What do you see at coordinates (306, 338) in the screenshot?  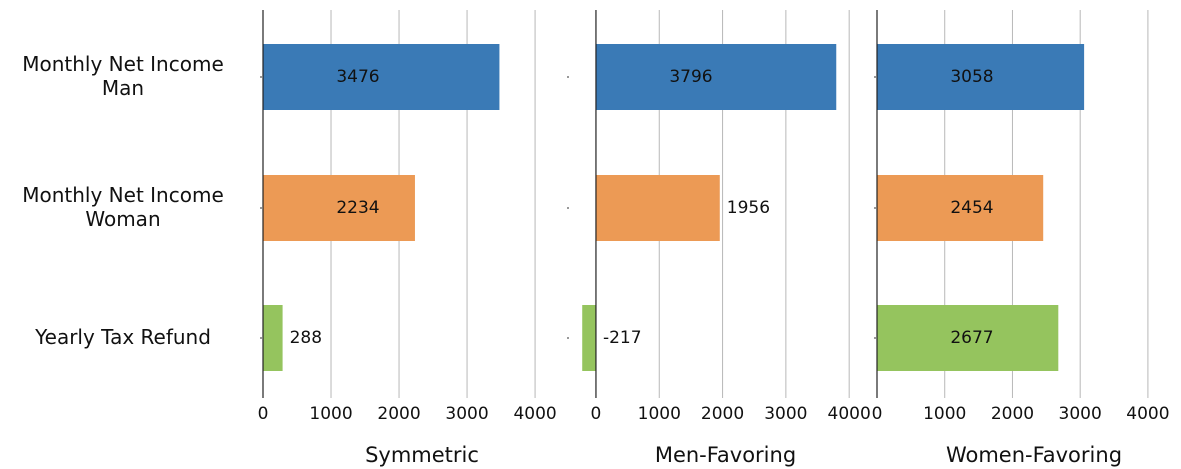 I see `value-label: 288` at bounding box center [306, 338].